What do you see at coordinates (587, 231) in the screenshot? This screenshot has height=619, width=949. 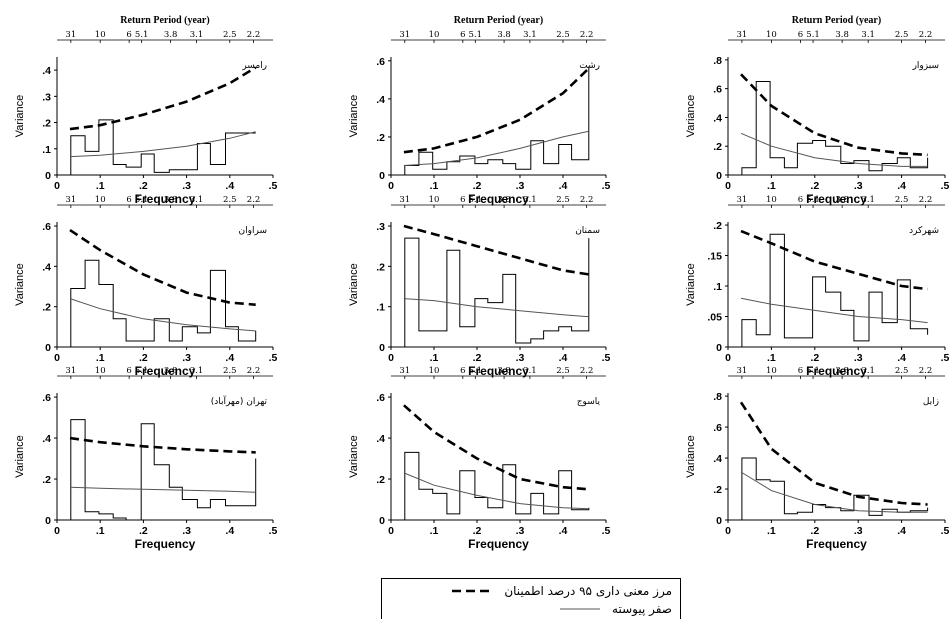 I see `station-name: سمنان` at bounding box center [587, 231].